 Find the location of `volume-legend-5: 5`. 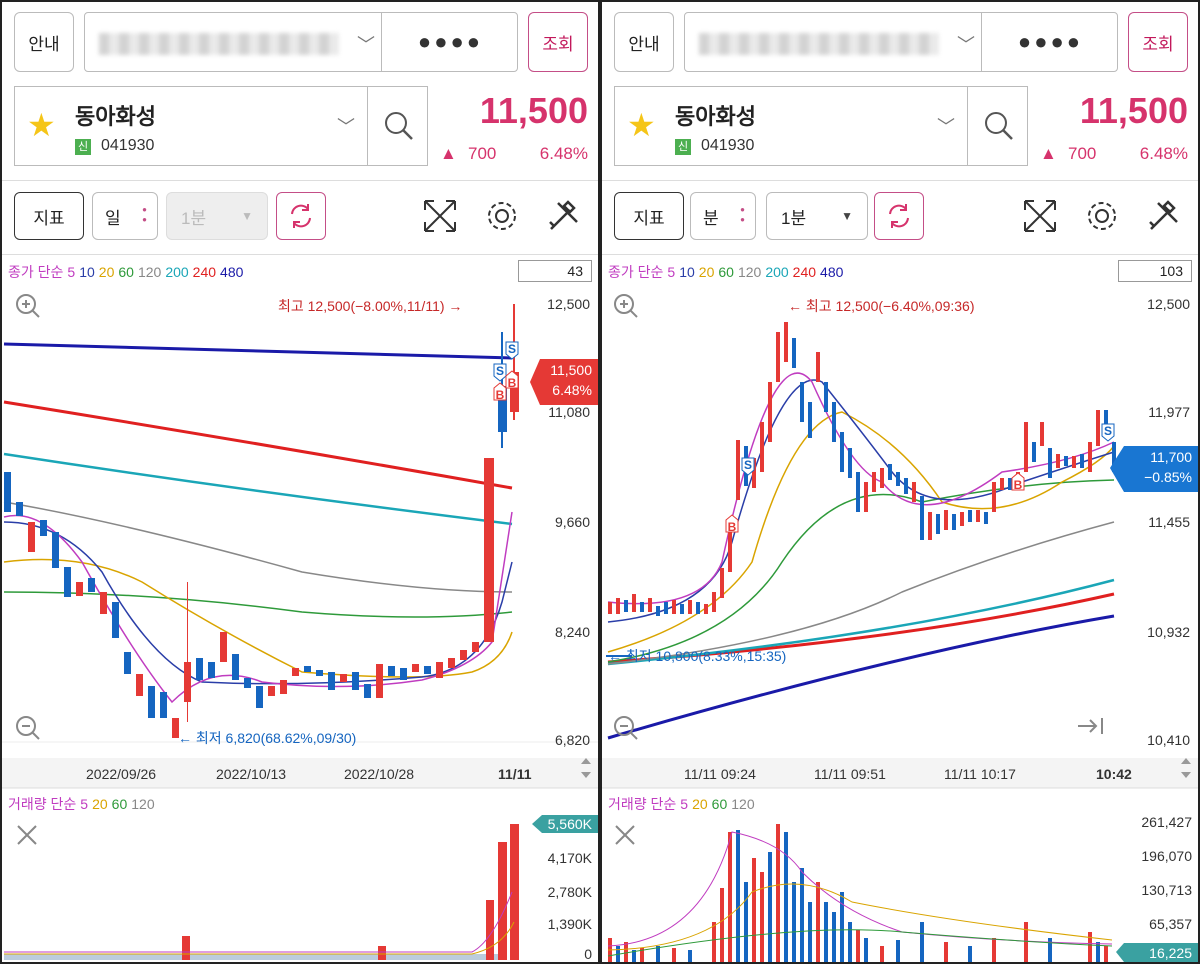

volume-legend-5: 5 is located at coordinates (684, 804).